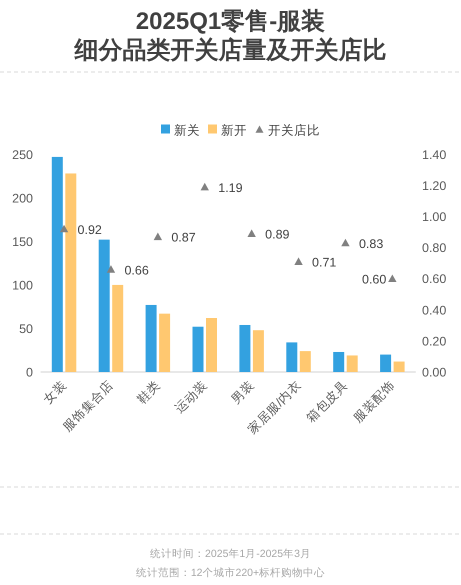  I want to click on data-label: 0.92, so click(90, 229).